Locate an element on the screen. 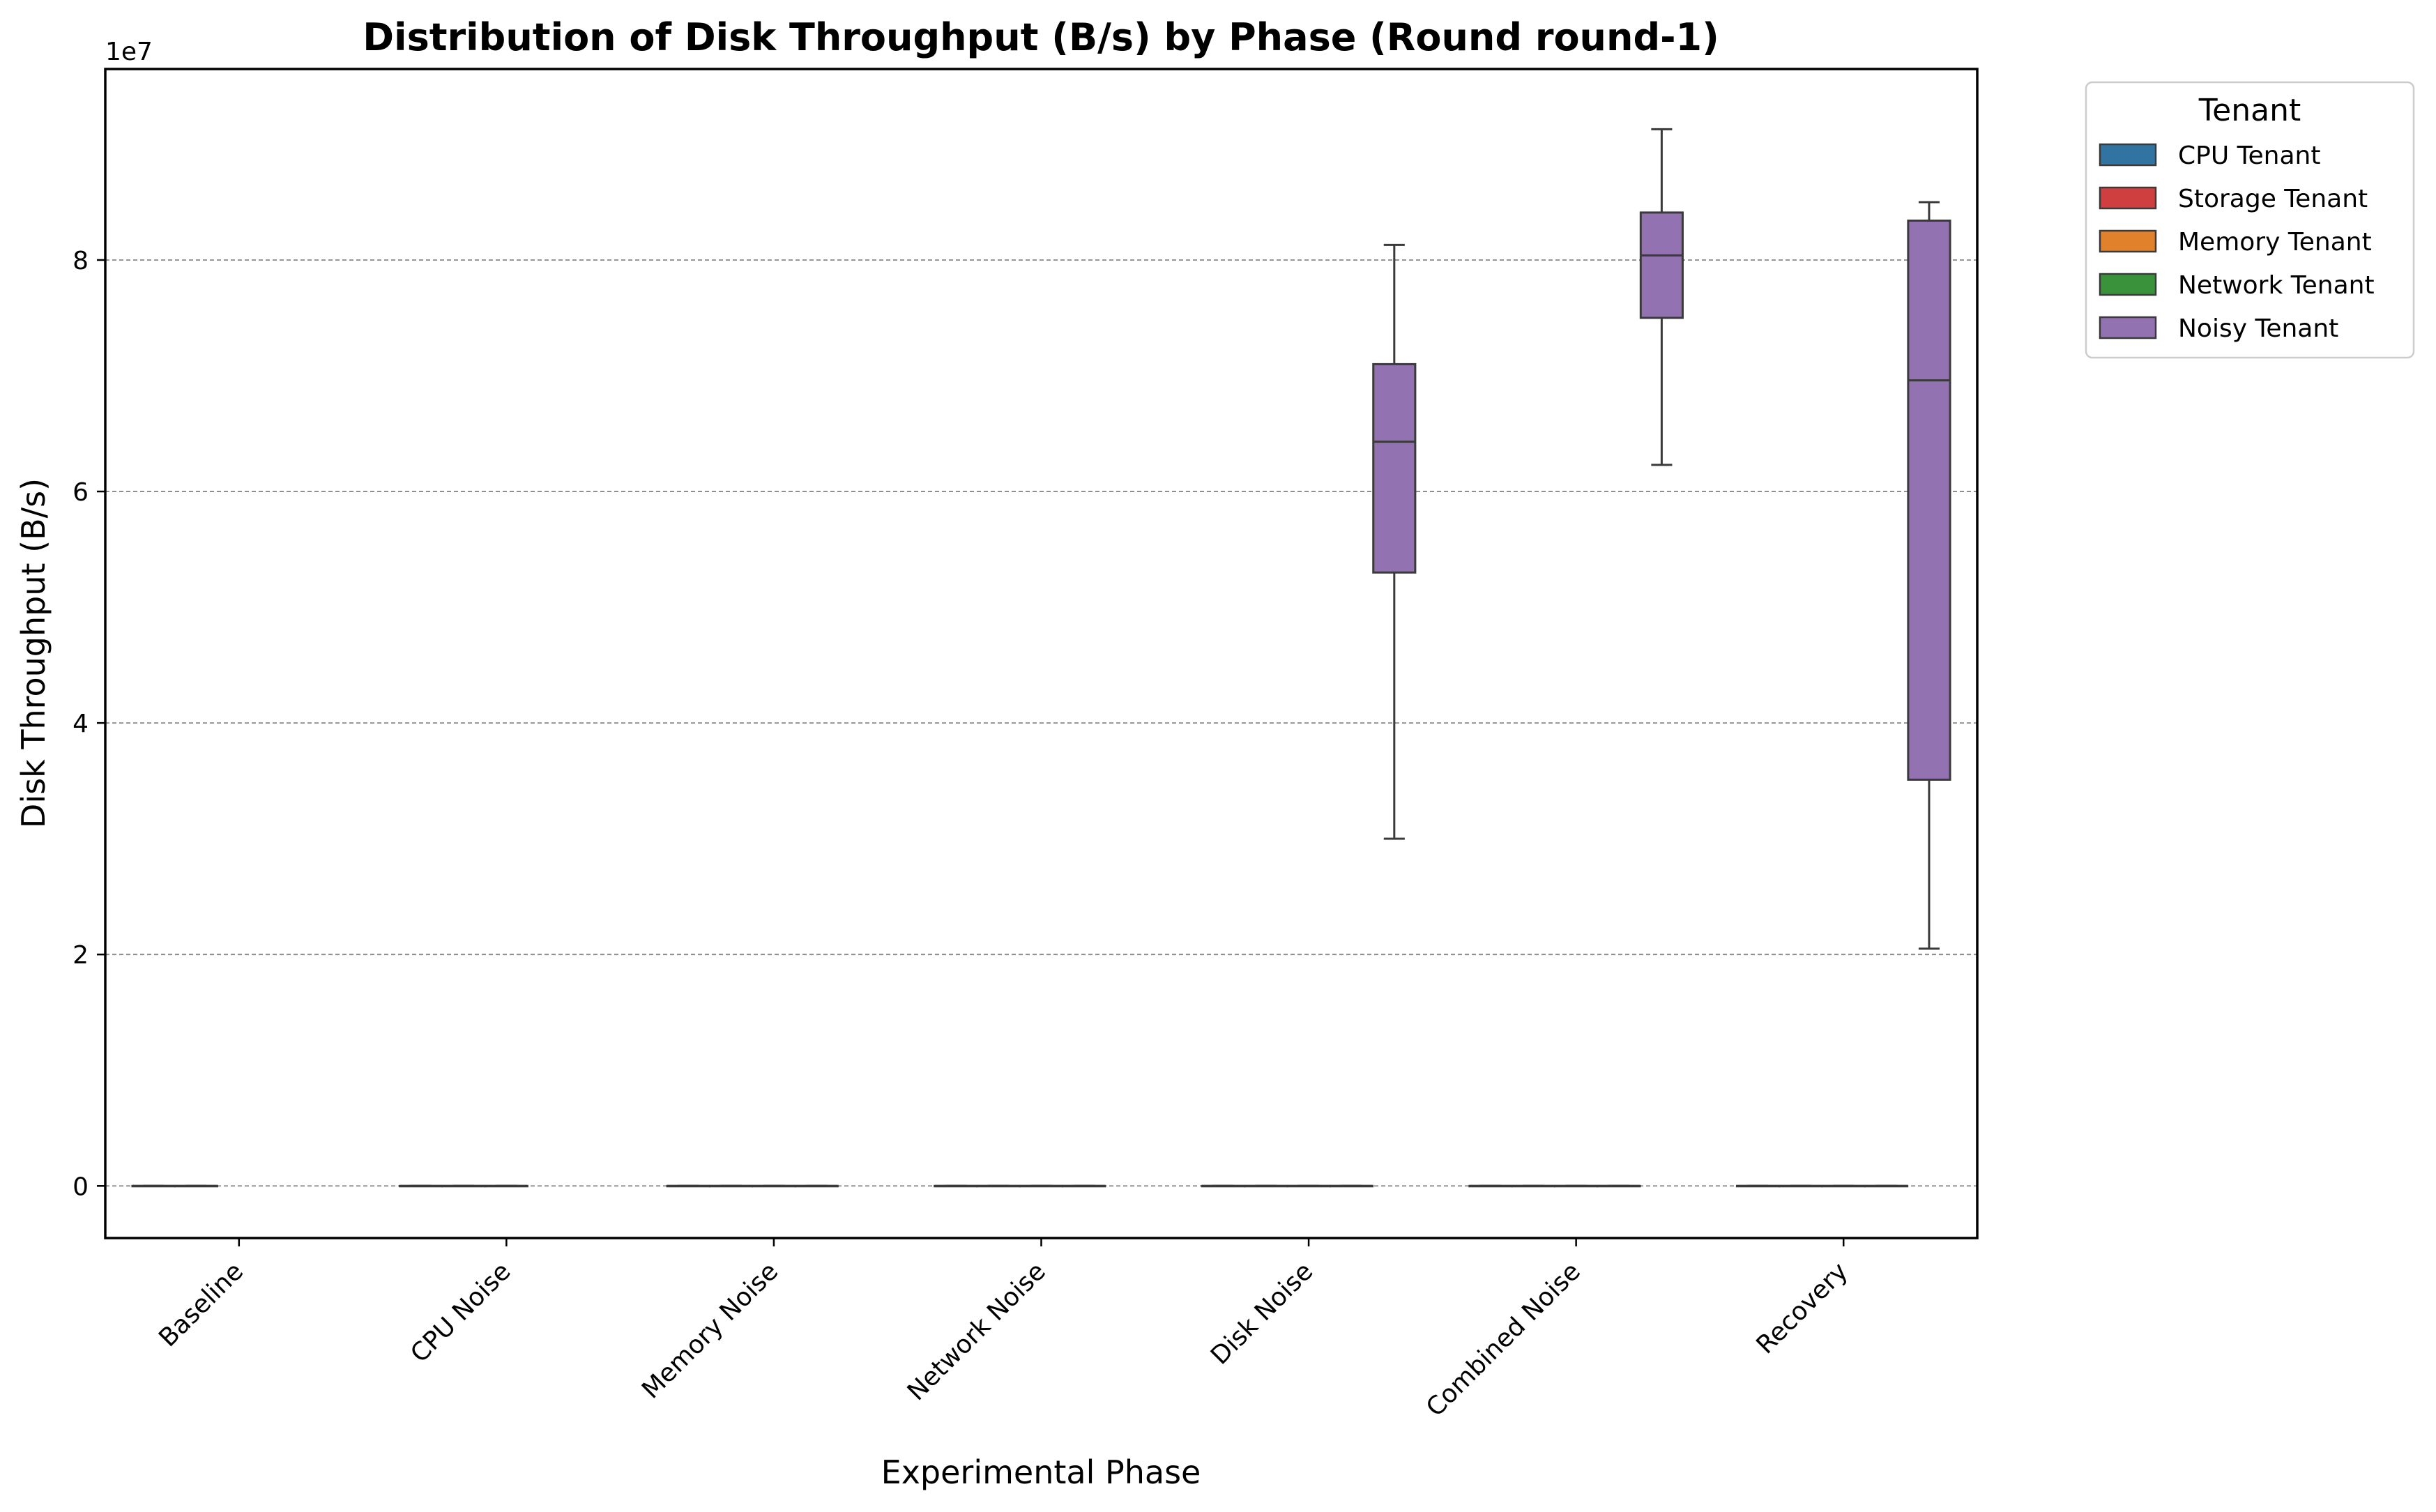  x-tick-label: CPU Noise is located at coordinates (461, 1312).